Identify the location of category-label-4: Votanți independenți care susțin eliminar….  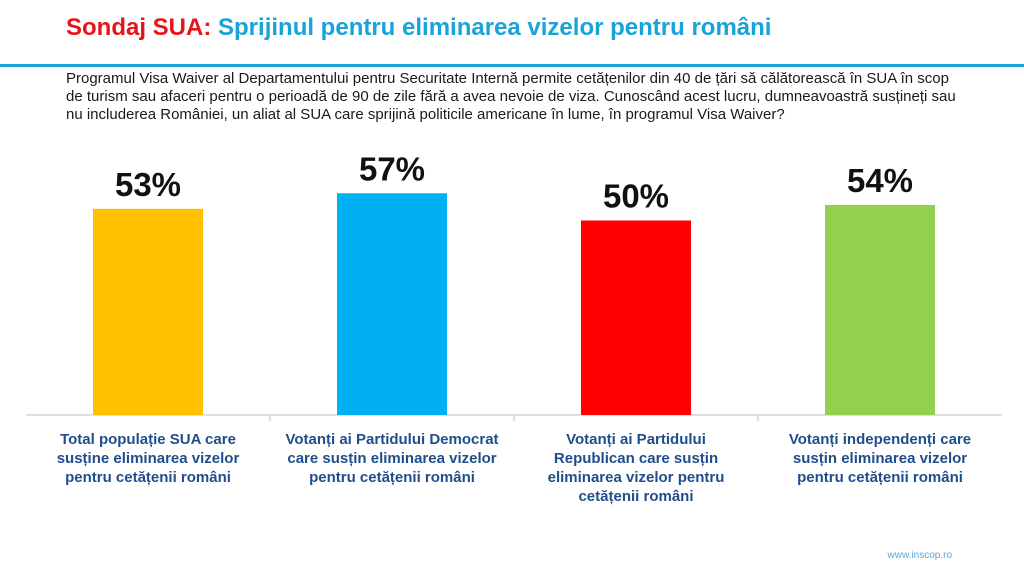
(880, 458).